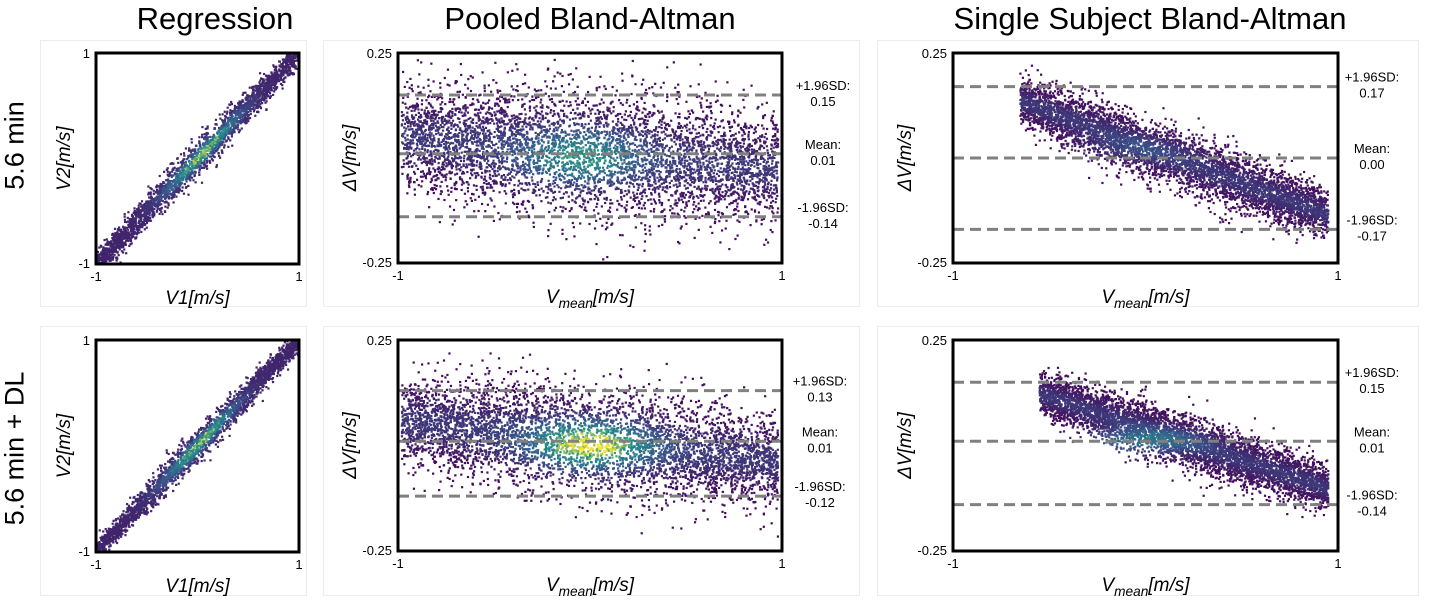 The image size is (1432, 610). What do you see at coordinates (173, 173) in the screenshot?
I see `panel-bg-reg-top` at bounding box center [173, 173].